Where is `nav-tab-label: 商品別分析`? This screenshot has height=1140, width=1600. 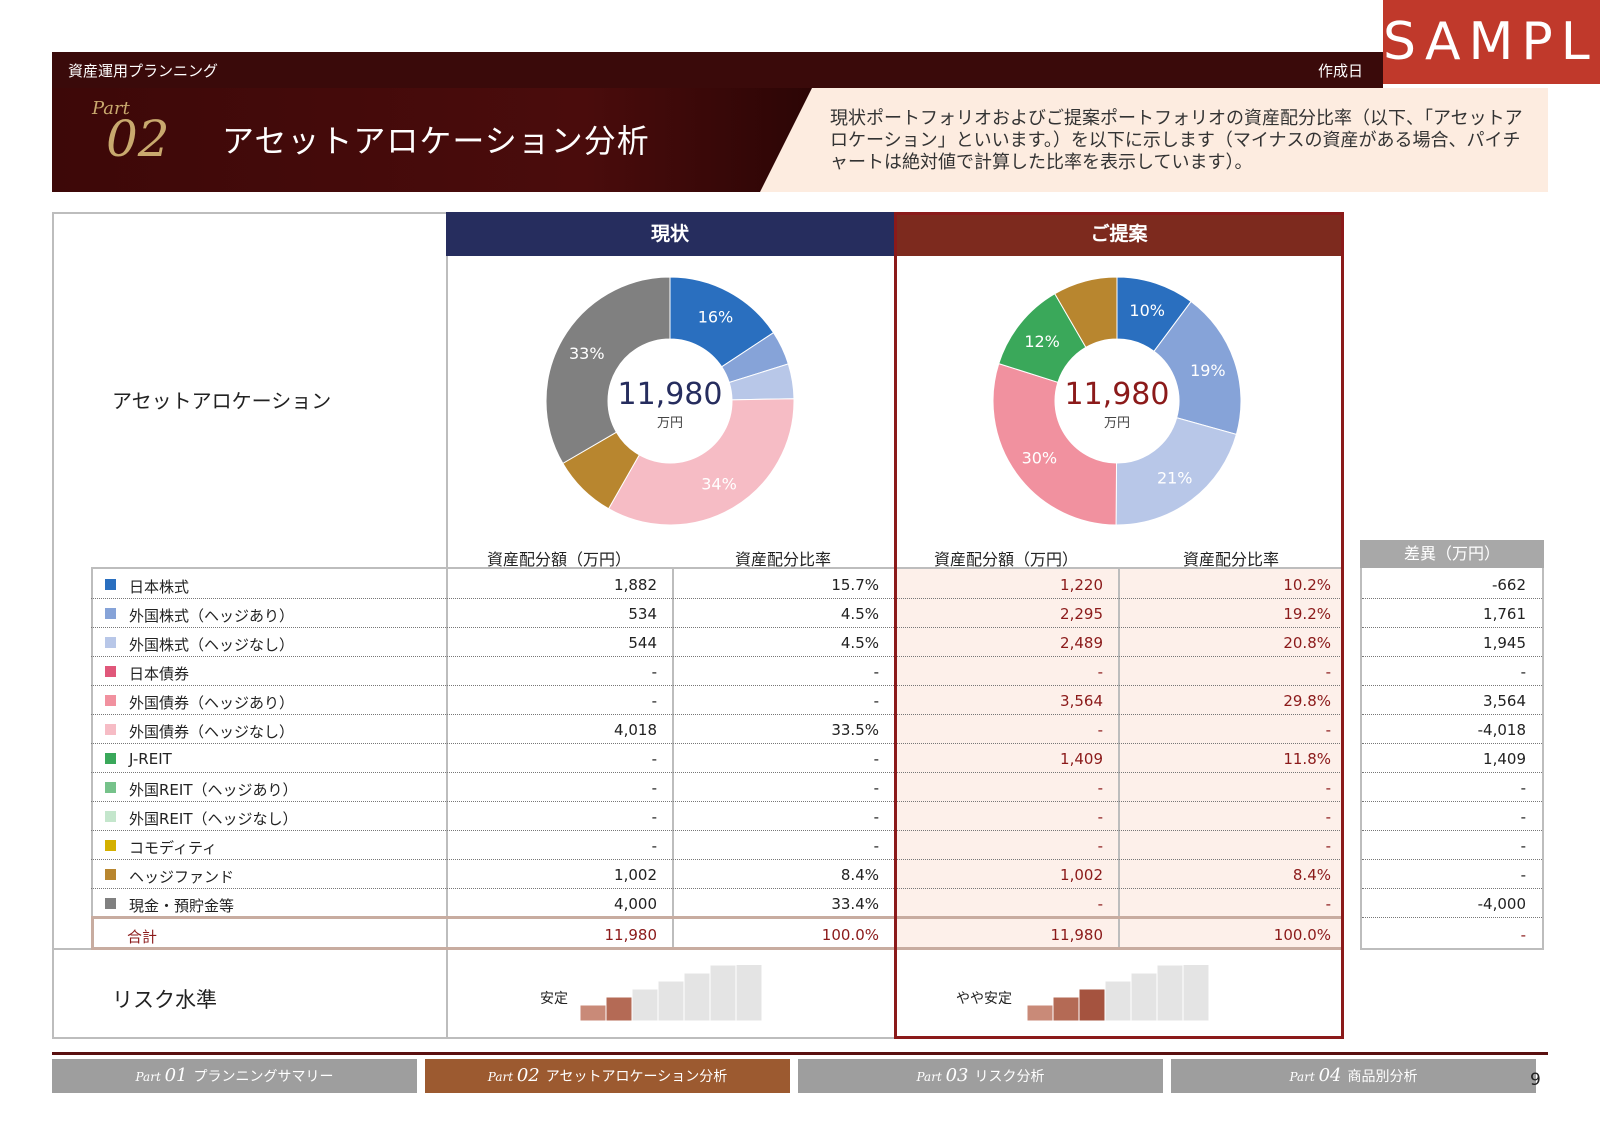 nav-tab-label: 商品別分析 is located at coordinates (1382, 1077).